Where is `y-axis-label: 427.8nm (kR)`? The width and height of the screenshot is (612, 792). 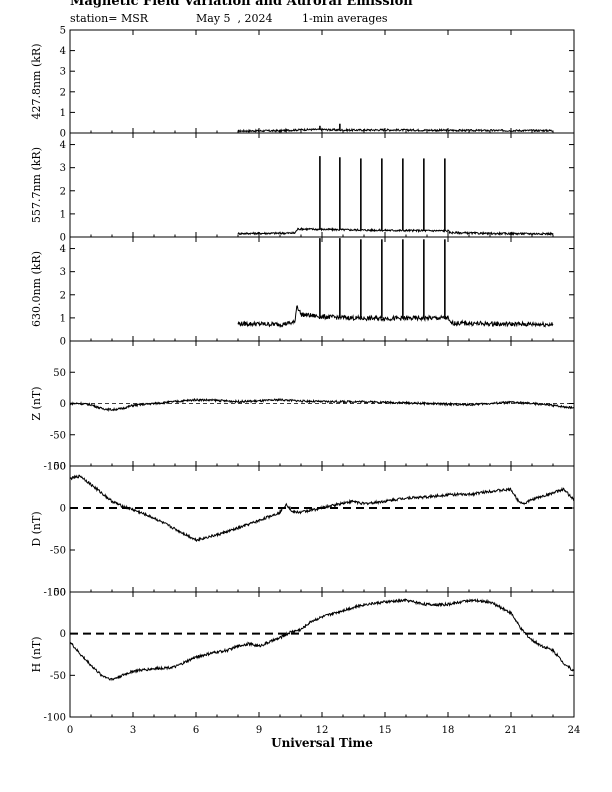 y-axis-label: 427.8nm (kR) is located at coordinates (36, 81).